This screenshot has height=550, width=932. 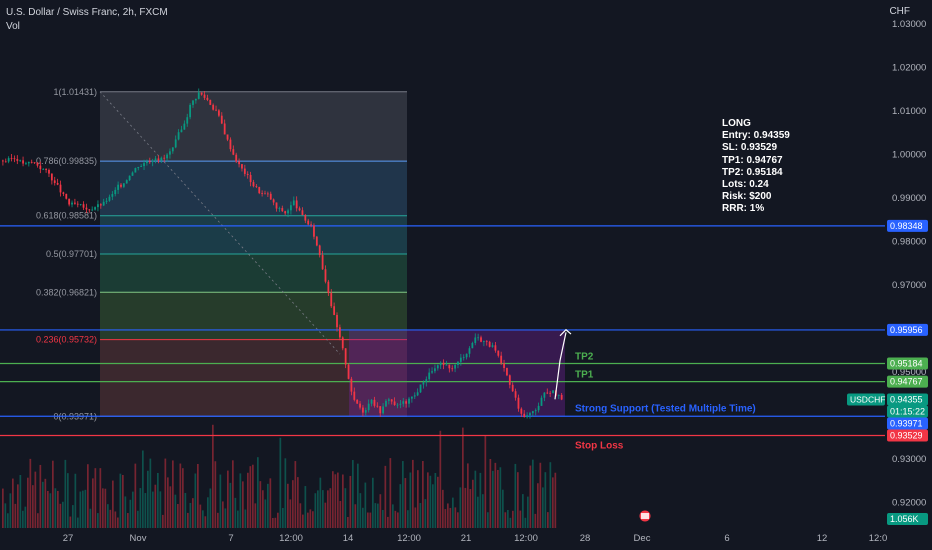 What do you see at coordinates (584, 375) in the screenshot?
I see `annotation-tp1: TP1` at bounding box center [584, 375].